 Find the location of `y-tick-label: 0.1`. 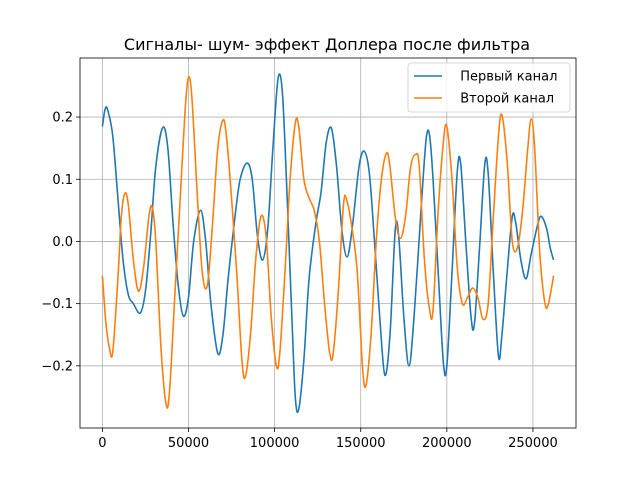

y-tick-label: 0.1 is located at coordinates (62, 180).